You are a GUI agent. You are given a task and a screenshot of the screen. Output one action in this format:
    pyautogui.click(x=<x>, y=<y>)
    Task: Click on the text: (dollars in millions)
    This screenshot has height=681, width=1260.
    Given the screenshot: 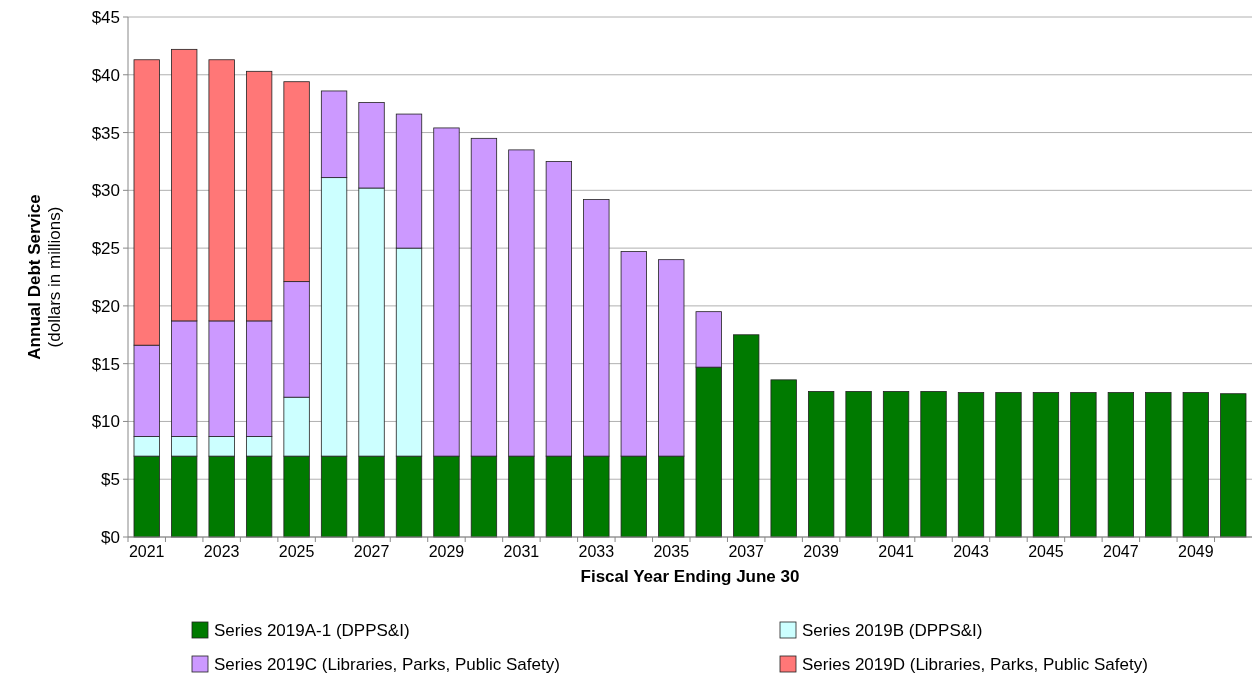 What is the action you would take?
    pyautogui.click(x=54, y=277)
    